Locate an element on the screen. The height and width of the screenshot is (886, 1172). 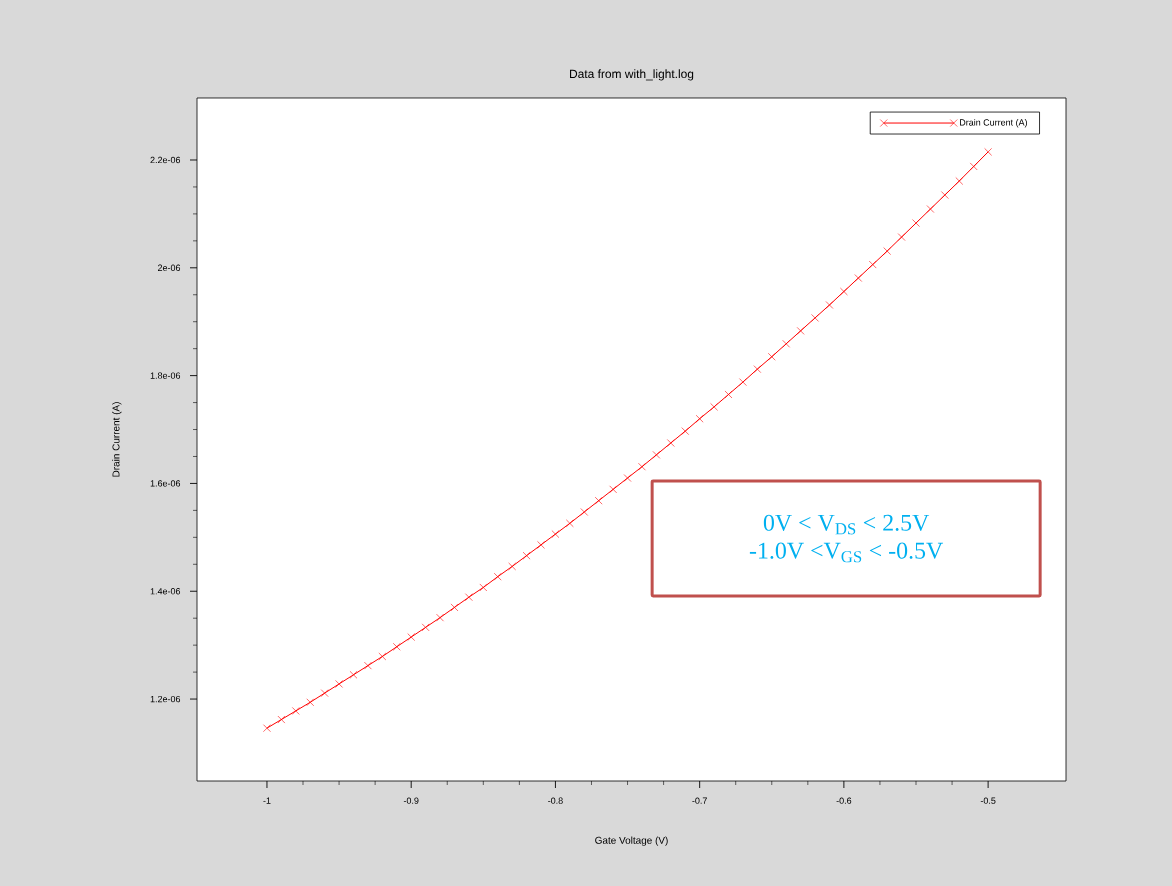
chart-title: Data from with_light.log is located at coordinates (632, 75).